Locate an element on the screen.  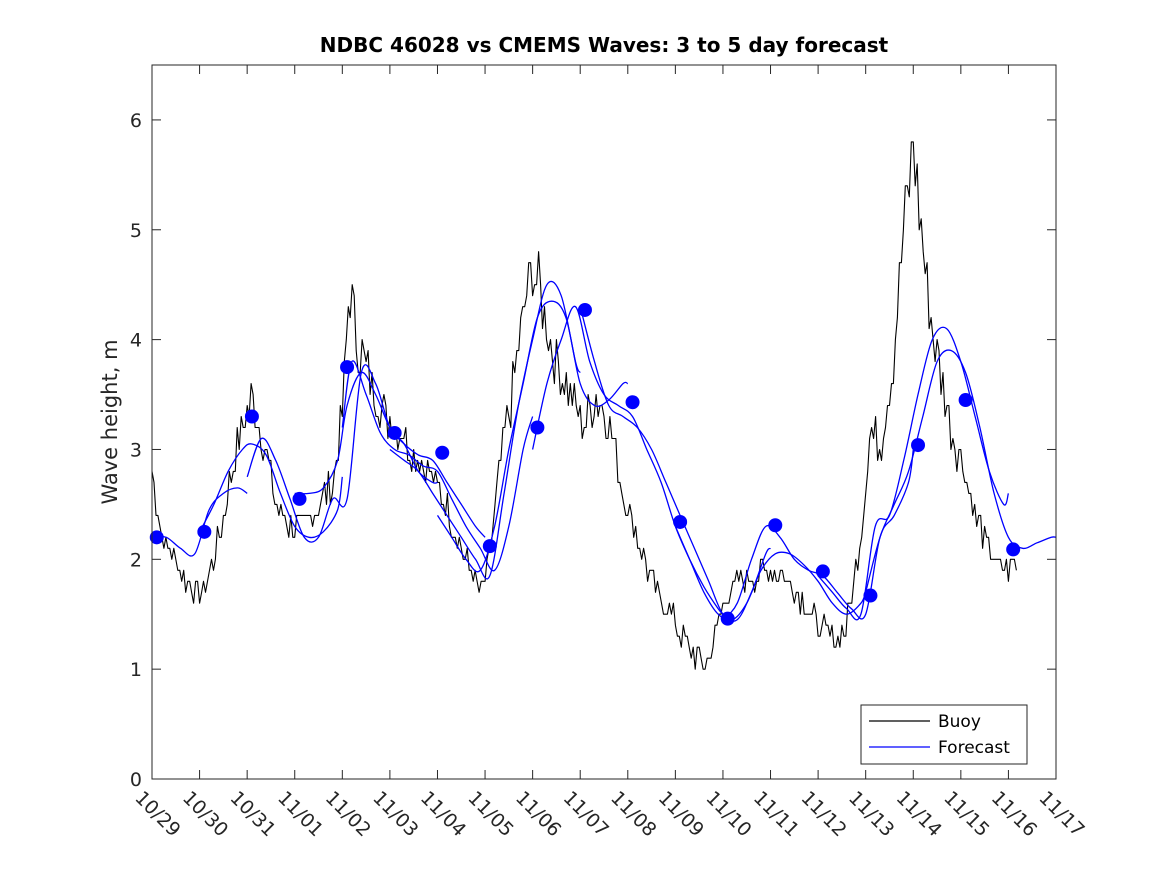
legend-box is located at coordinates (944, 734).